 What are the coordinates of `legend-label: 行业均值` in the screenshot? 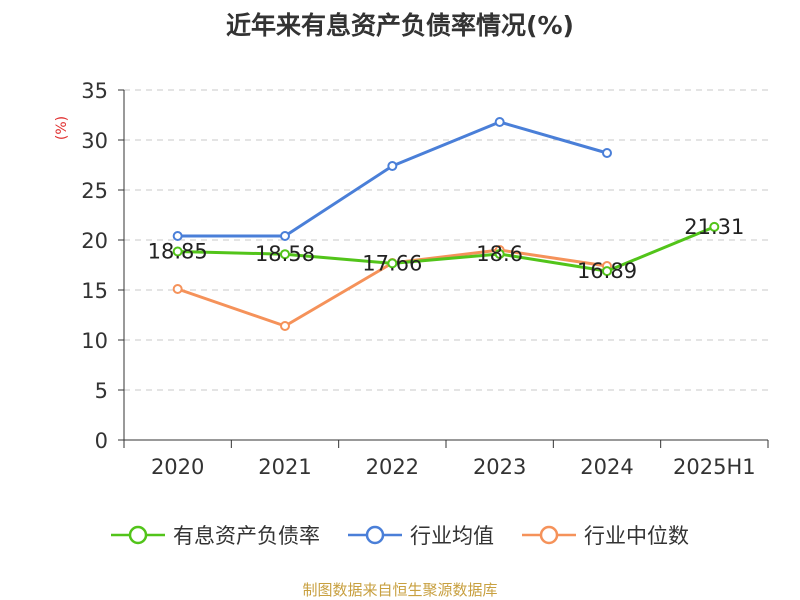 It's located at (452, 536).